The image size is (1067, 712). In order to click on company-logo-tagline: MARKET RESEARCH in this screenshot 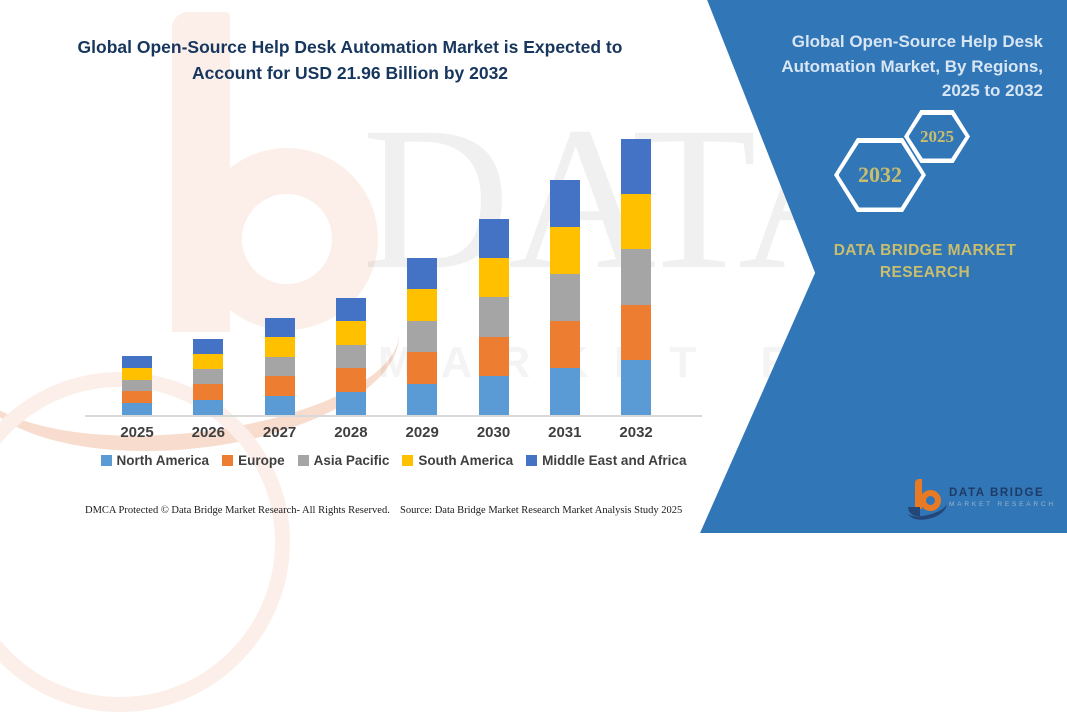, I will do `click(1002, 504)`.